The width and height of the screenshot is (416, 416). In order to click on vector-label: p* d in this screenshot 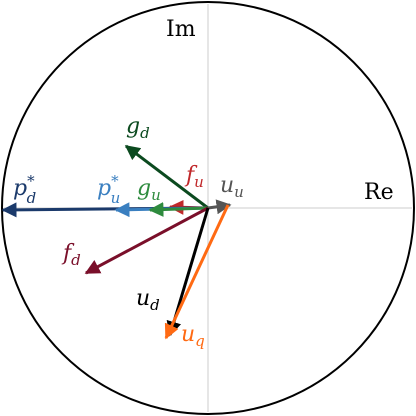, I will do `click(24, 189)`.